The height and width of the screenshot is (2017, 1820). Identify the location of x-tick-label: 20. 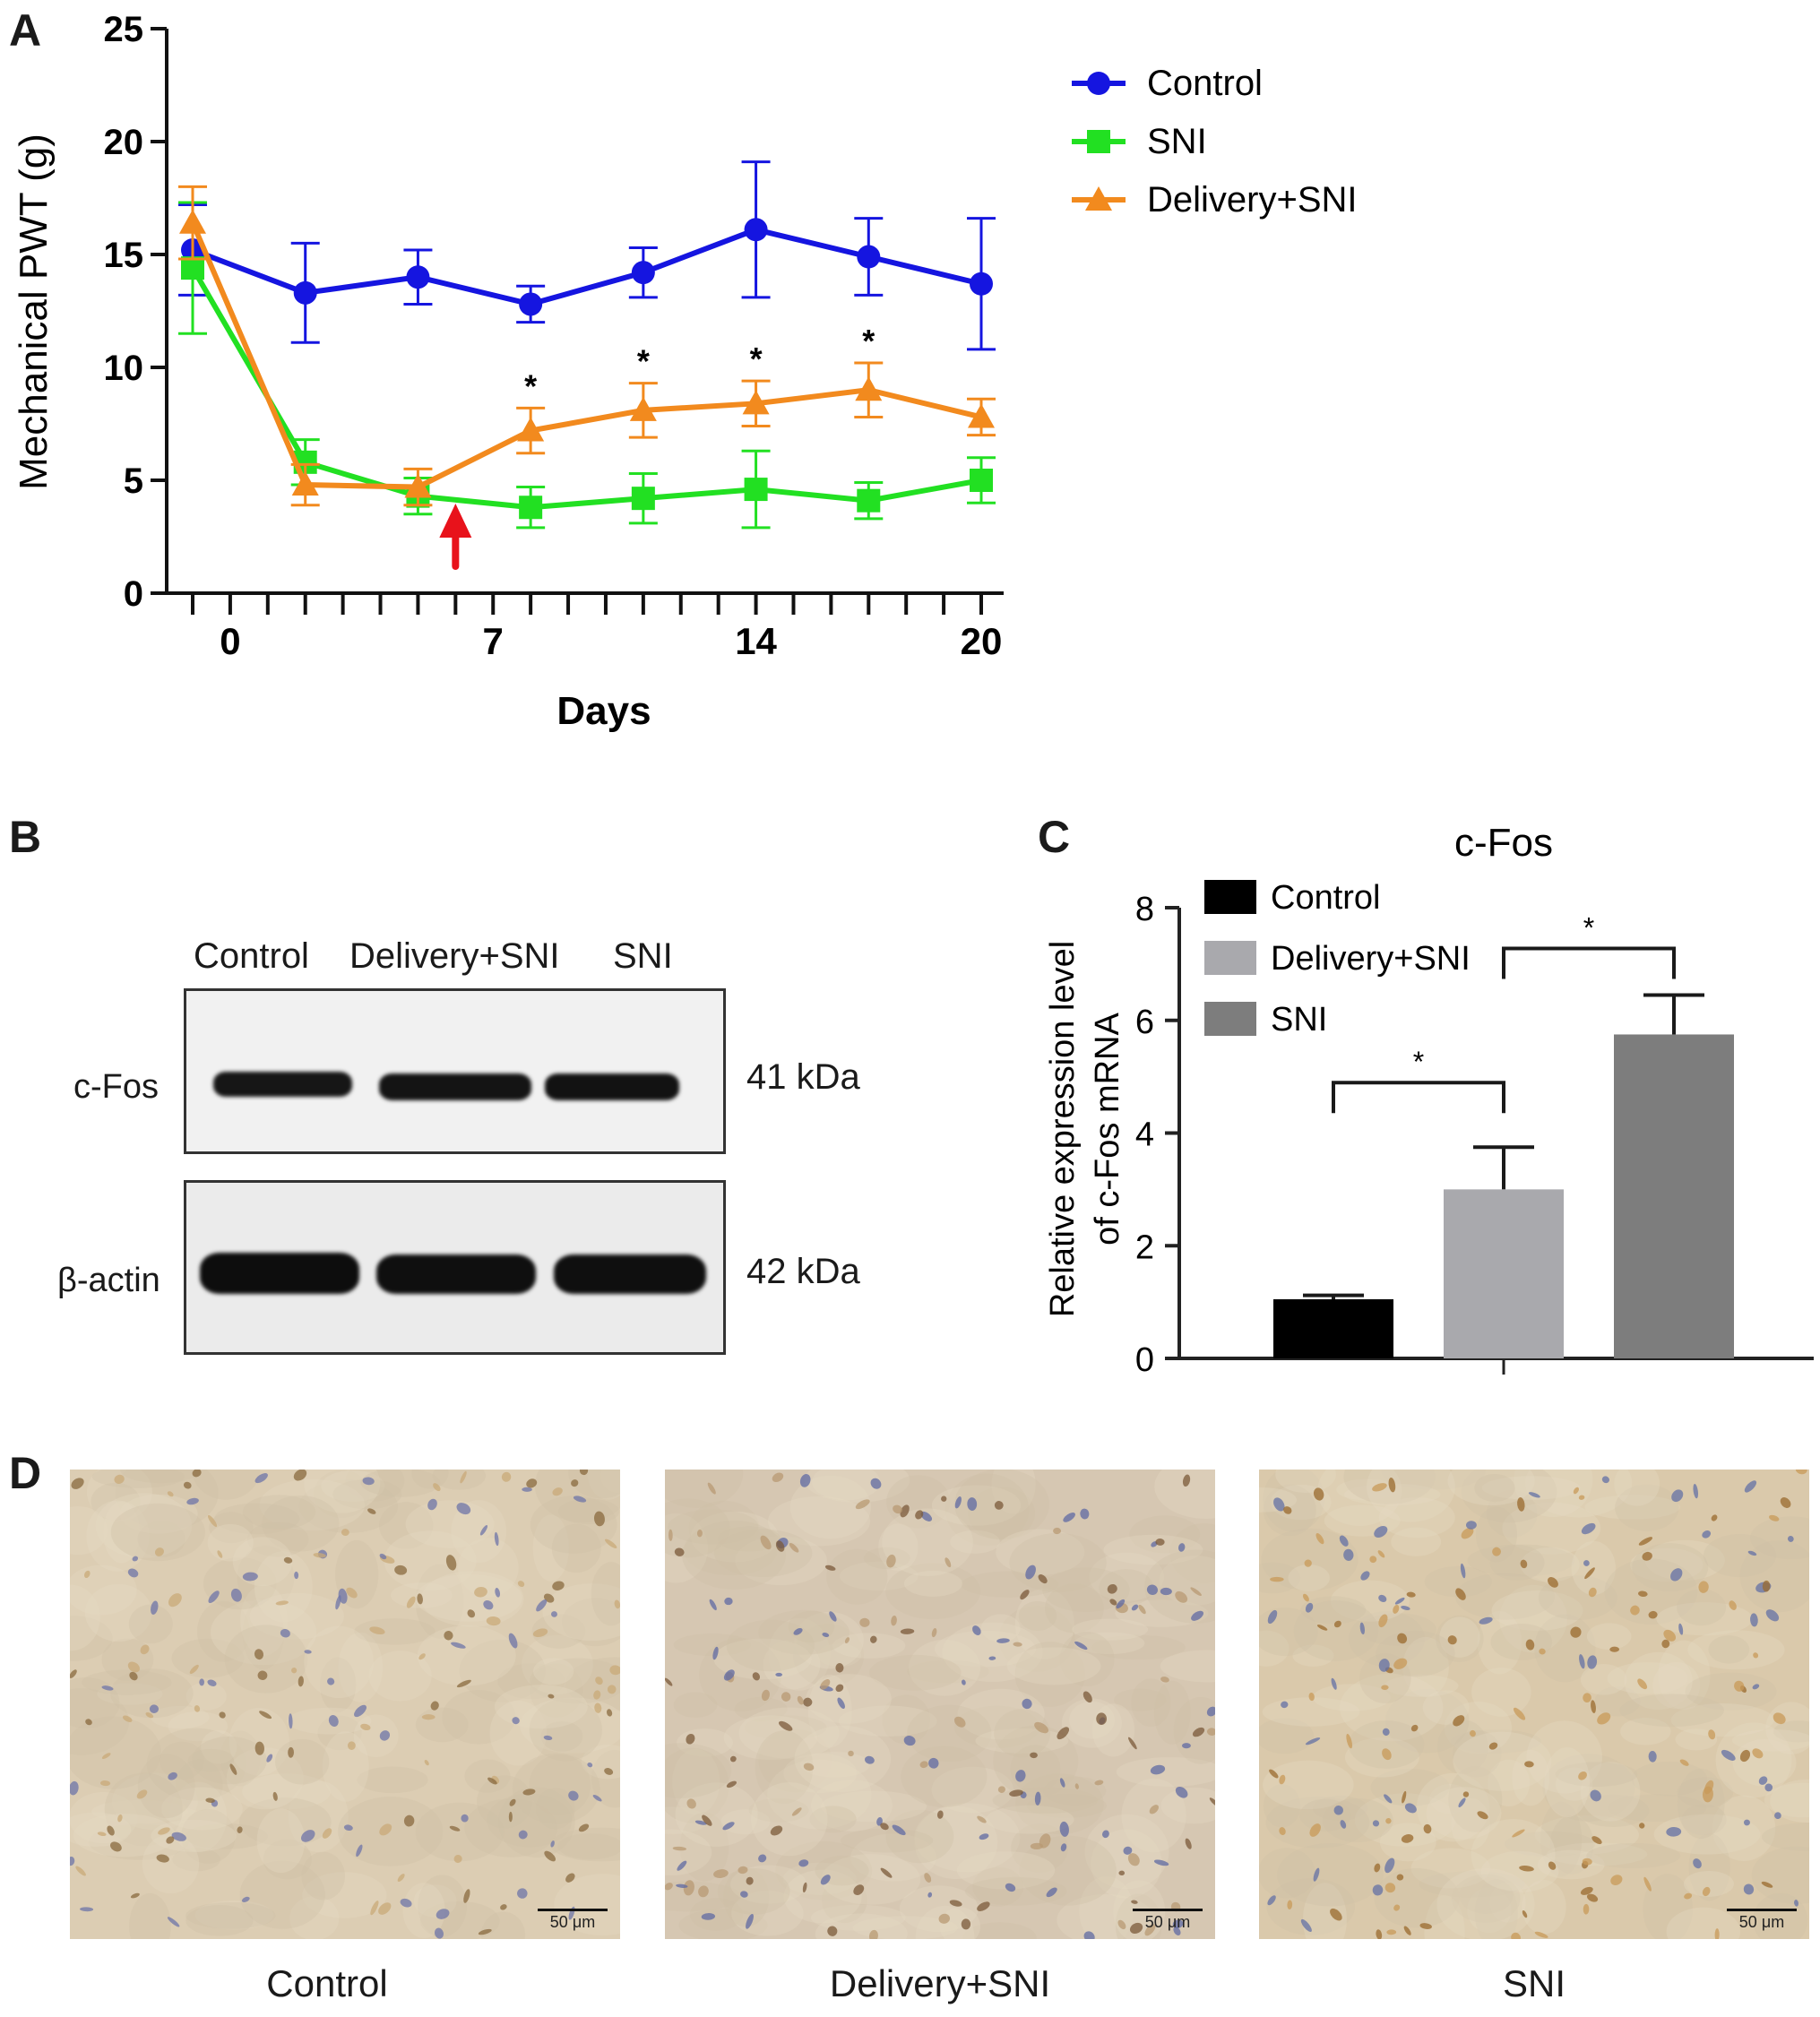
(982, 641).